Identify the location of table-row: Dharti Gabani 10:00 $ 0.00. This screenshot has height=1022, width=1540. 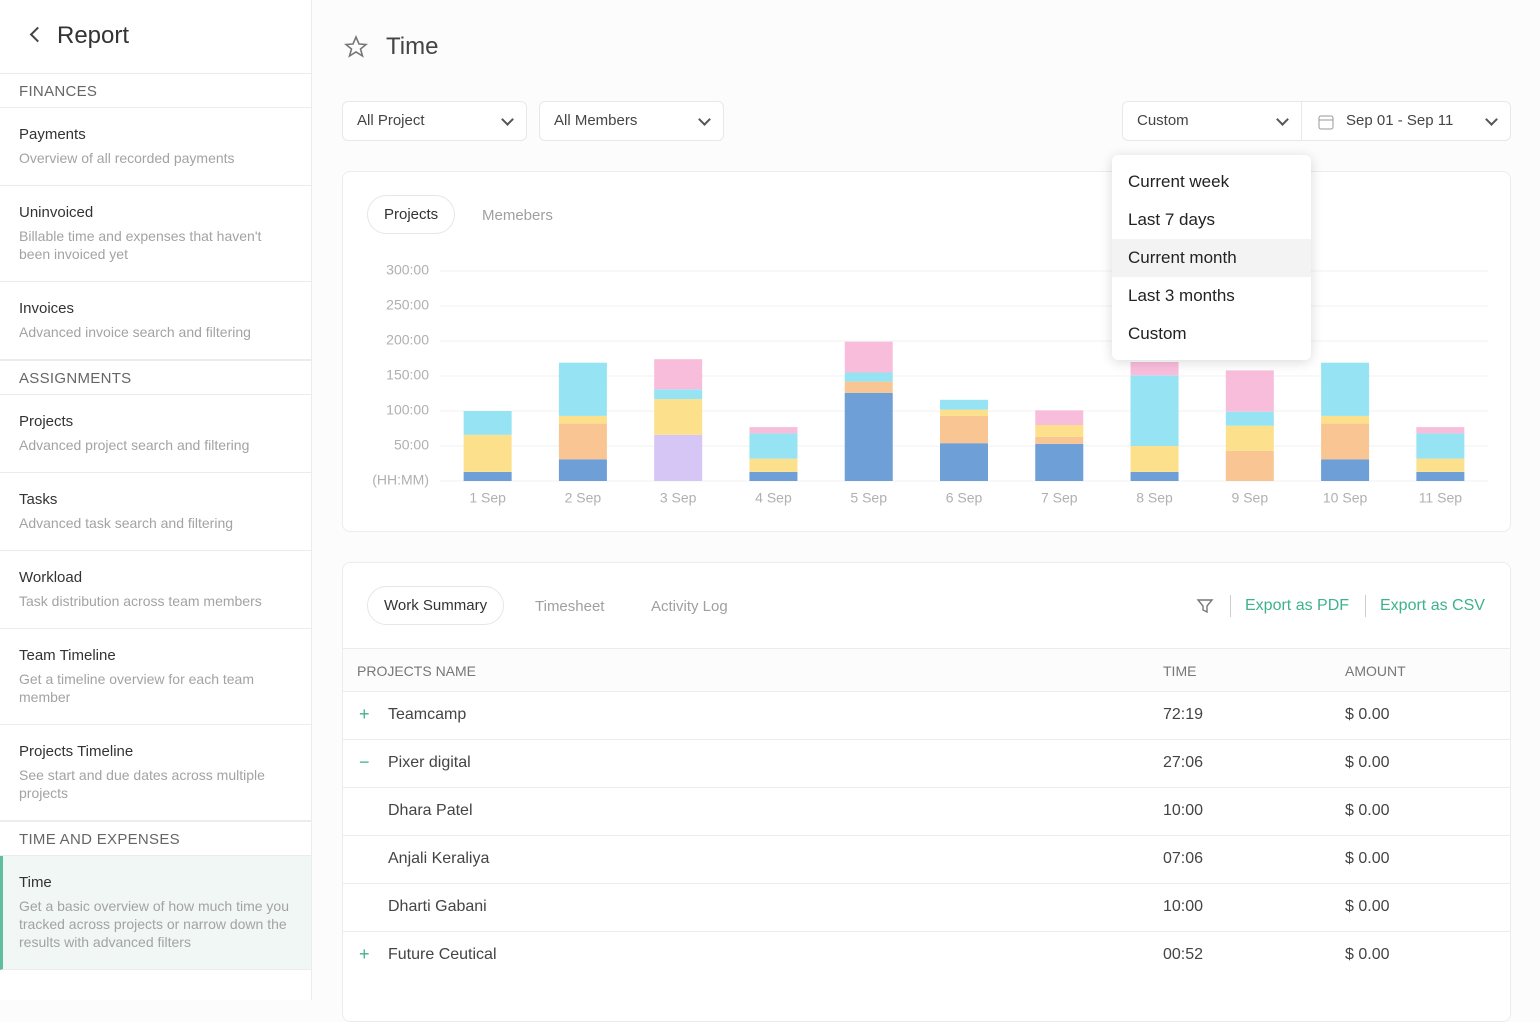
(926, 907).